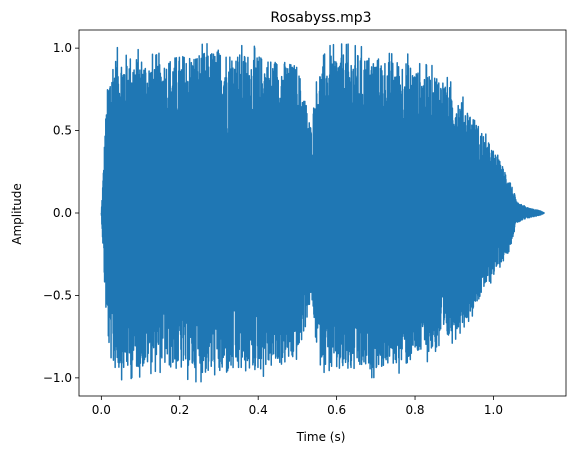 This screenshot has width=579, height=453. I want to click on x-axis-label: Time (s), so click(321, 437).